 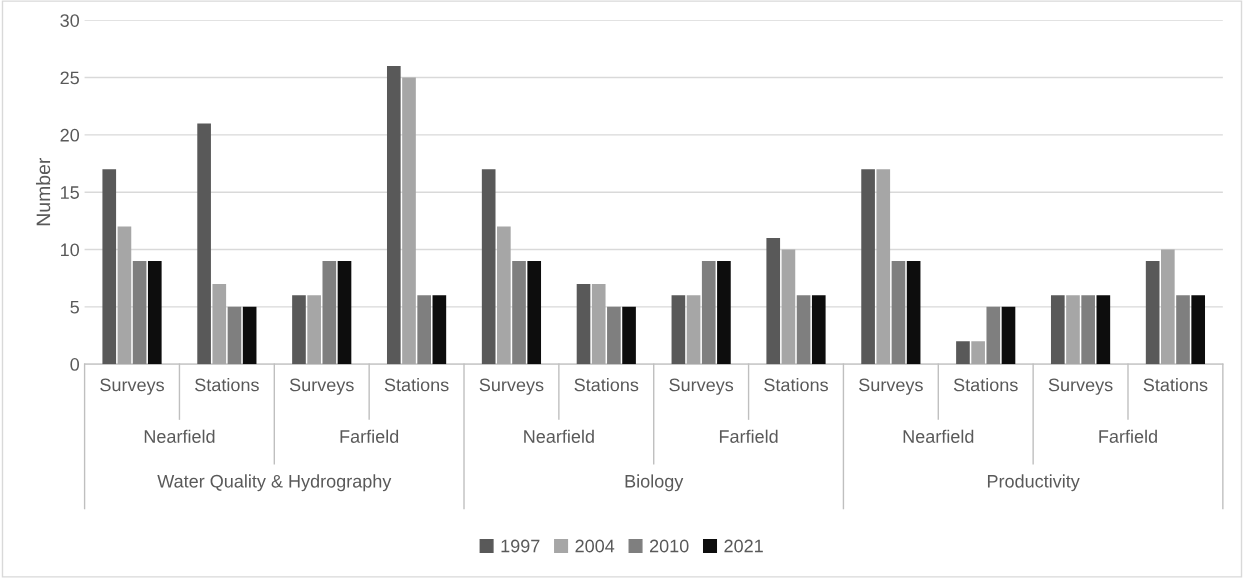 I want to click on y-tick-label: 0, so click(x=75, y=364).